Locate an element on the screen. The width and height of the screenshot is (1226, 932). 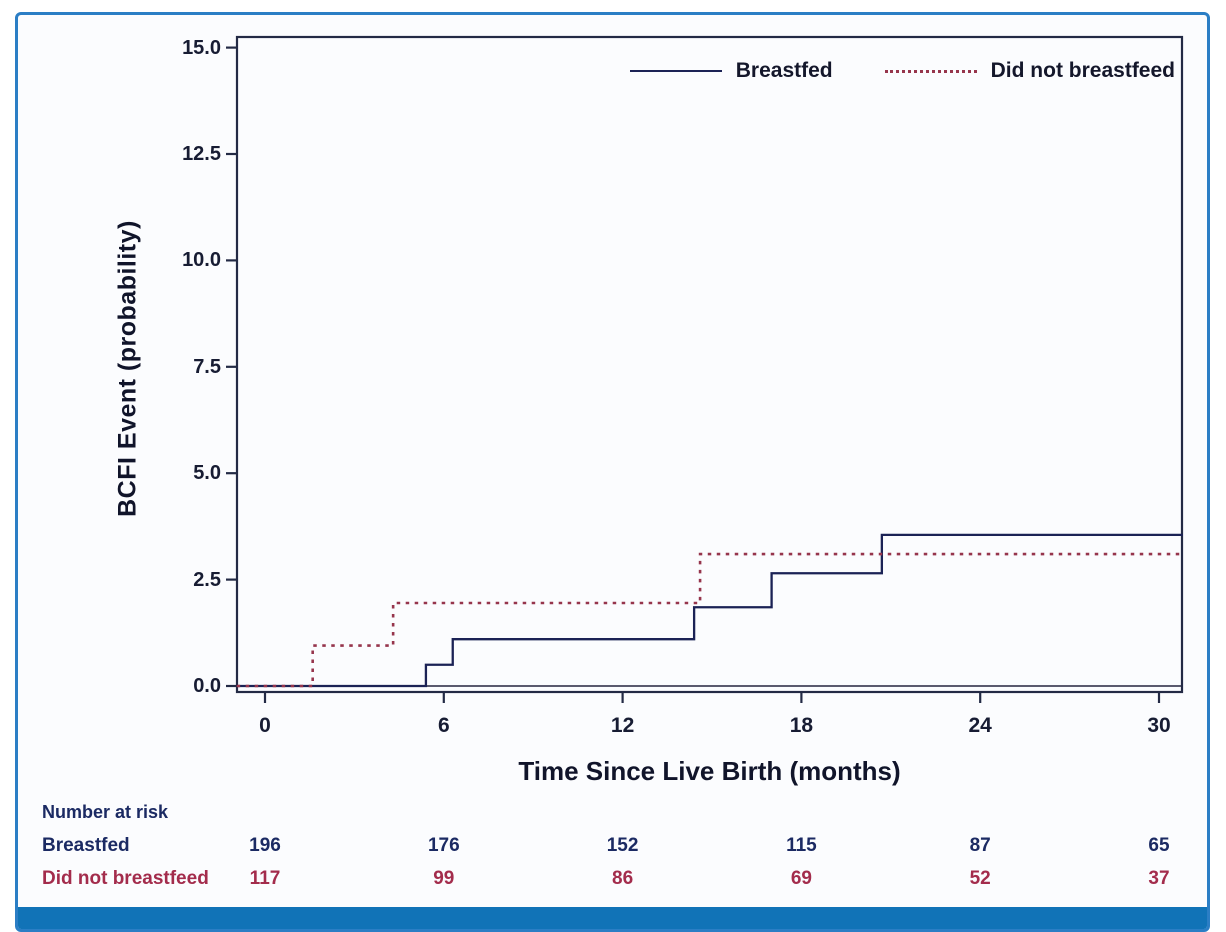
plot-legend: Breastfed Did not breastfeed is located at coordinates (887, 71).